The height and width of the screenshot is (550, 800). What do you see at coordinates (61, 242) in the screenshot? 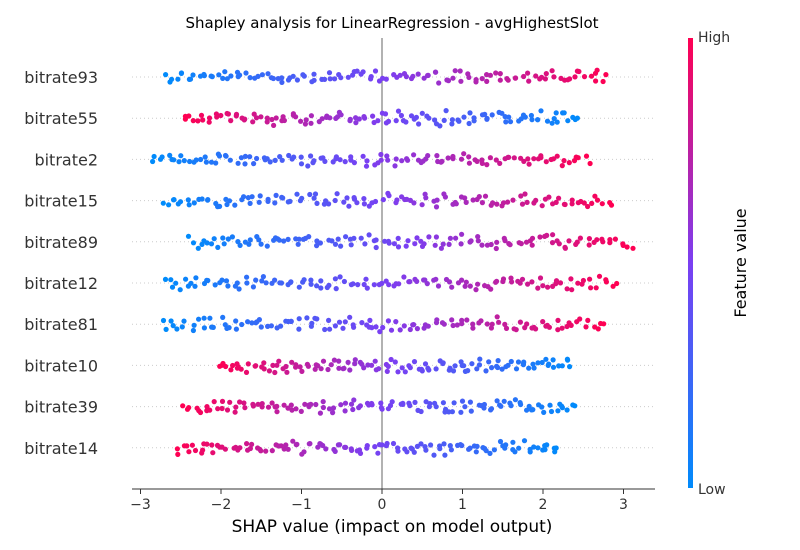
I see `feature-label-bitrate89: bitrate89` at bounding box center [61, 242].